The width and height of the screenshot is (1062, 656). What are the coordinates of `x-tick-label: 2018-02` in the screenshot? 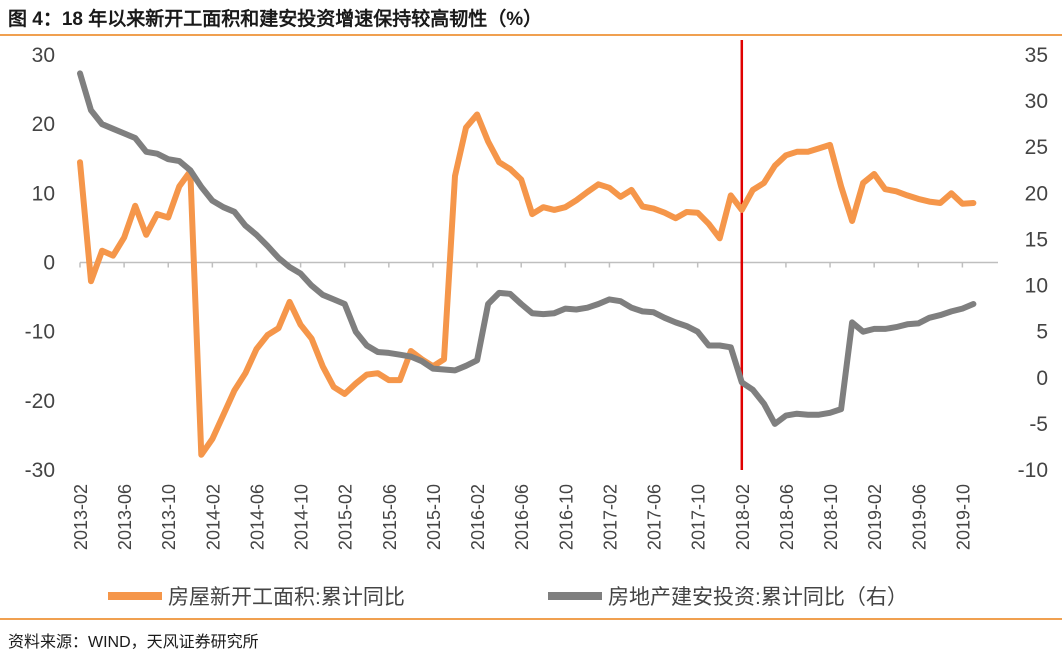 It's located at (743, 517).